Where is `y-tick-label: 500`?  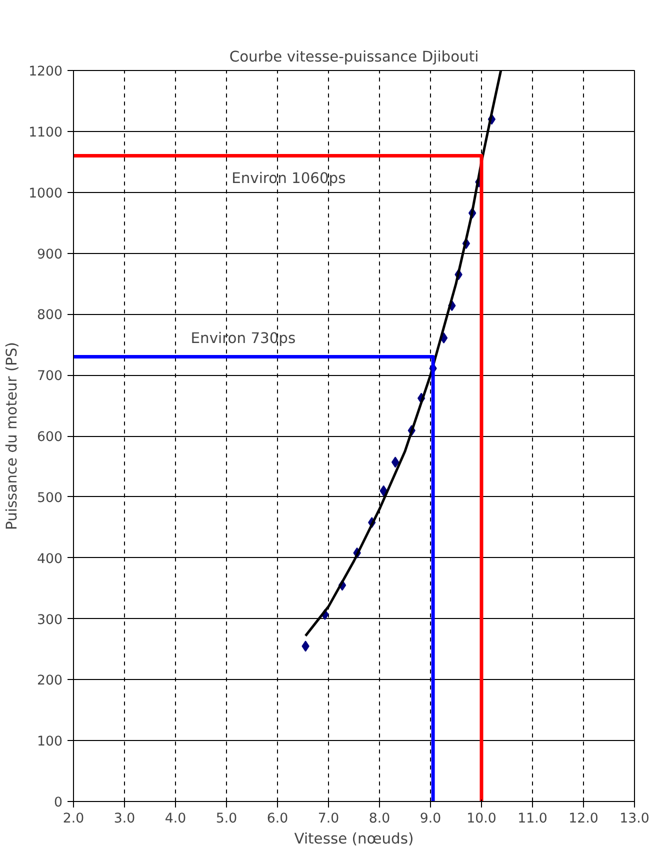
y-tick-label: 500 is located at coordinates (50, 498).